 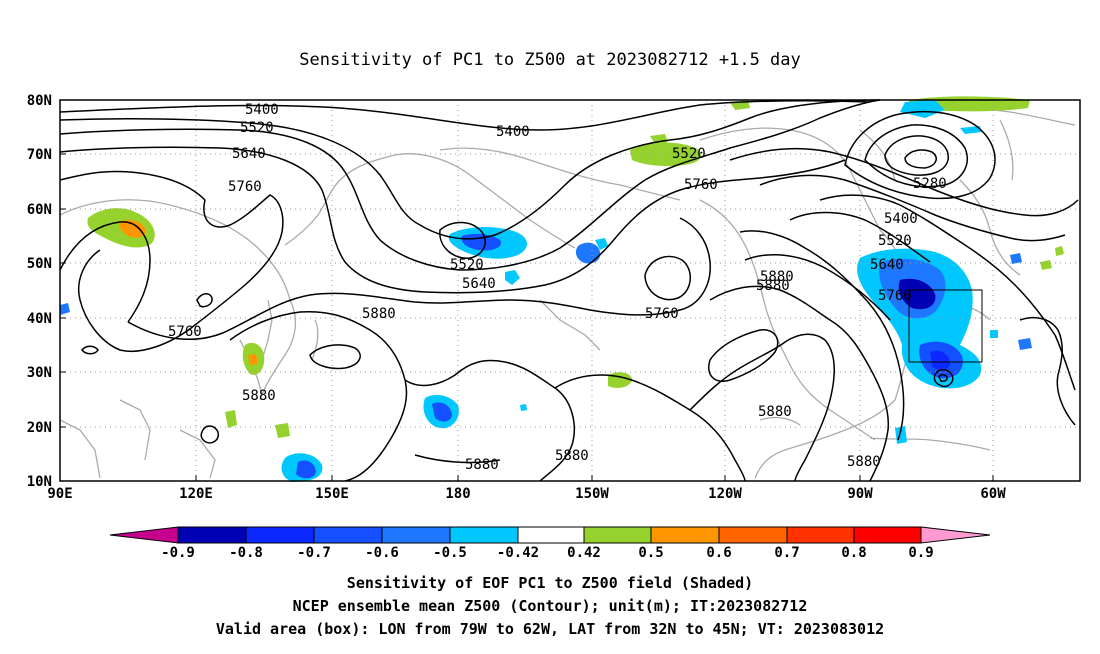 What do you see at coordinates (144, 535) in the screenshot?
I see `colorbar-arrow-left` at bounding box center [144, 535].